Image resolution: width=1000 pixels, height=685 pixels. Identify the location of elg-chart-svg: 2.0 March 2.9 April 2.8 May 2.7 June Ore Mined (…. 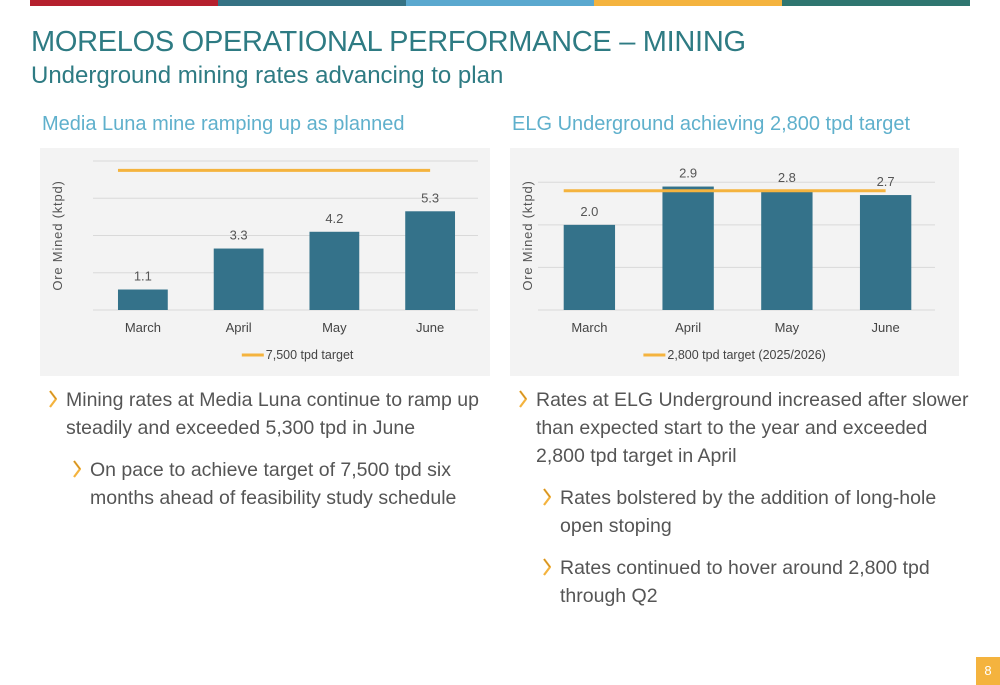
(727, 264).